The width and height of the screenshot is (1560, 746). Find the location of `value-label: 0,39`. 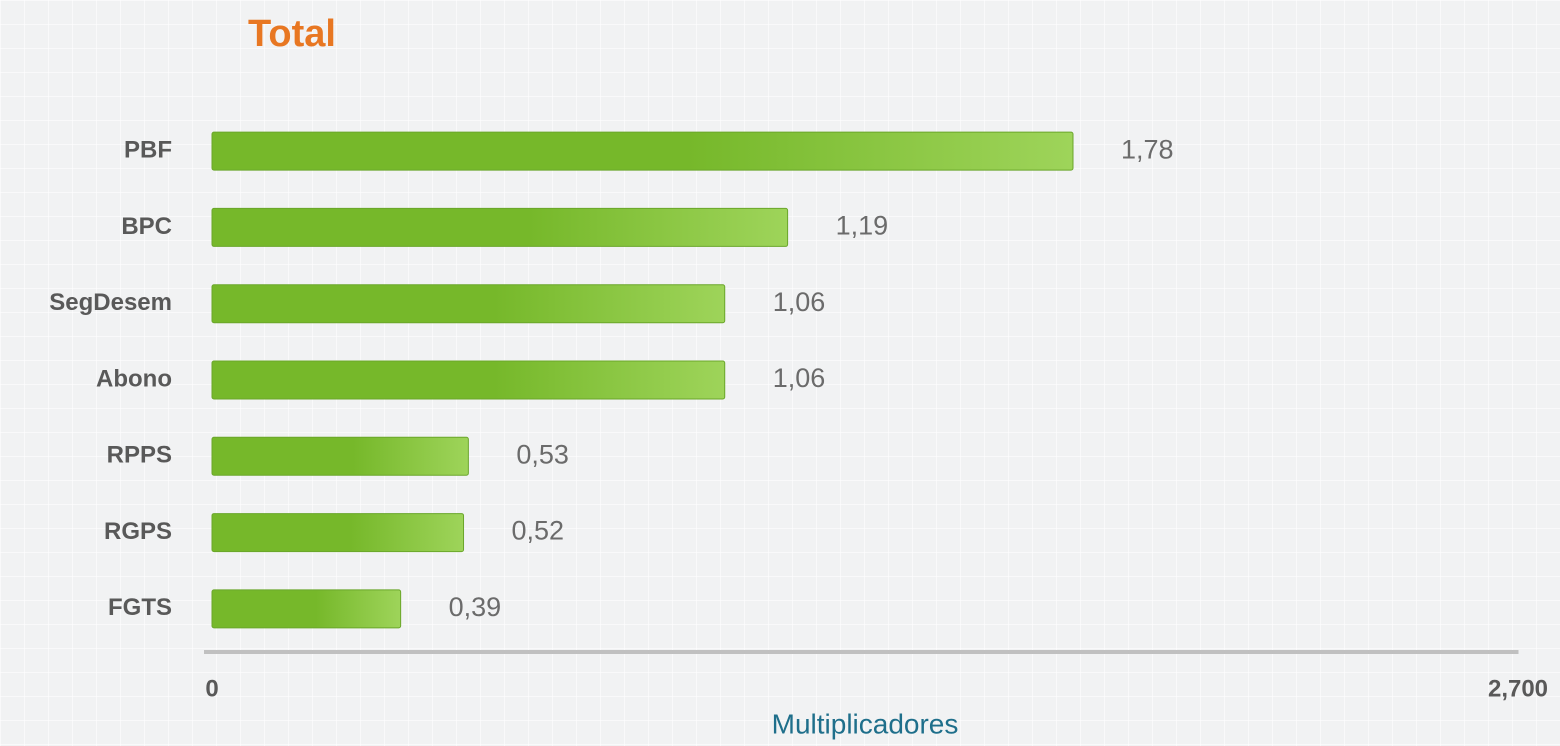

value-label: 0,39 is located at coordinates (475, 607).